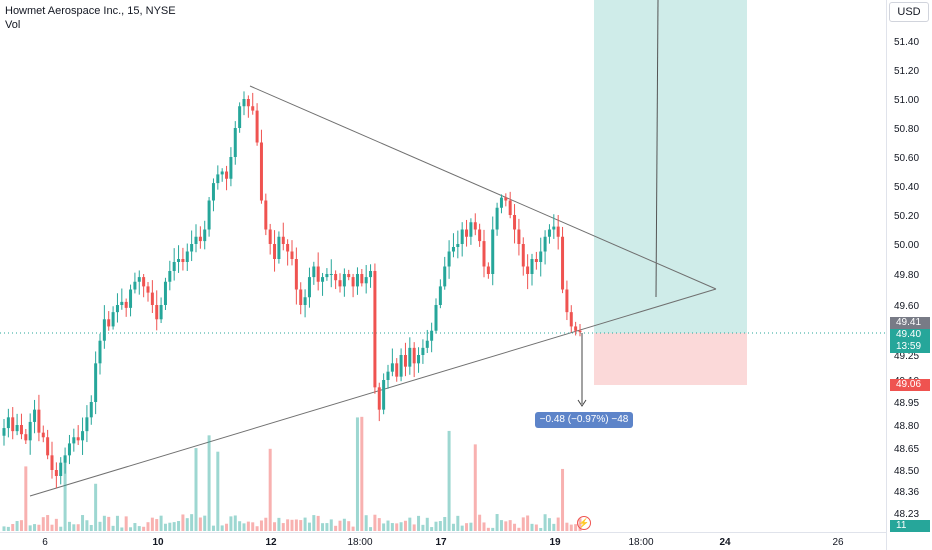  What do you see at coordinates (909, 12) in the screenshot?
I see `currency-selector: USD` at bounding box center [909, 12].